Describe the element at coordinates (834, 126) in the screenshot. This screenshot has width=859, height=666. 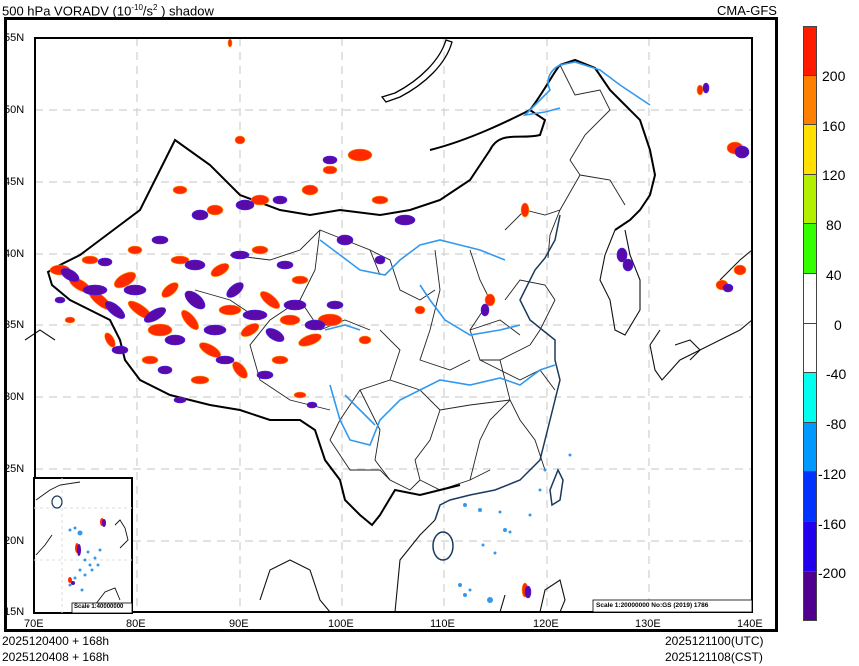
I see `colorbar-label: 160` at that location.